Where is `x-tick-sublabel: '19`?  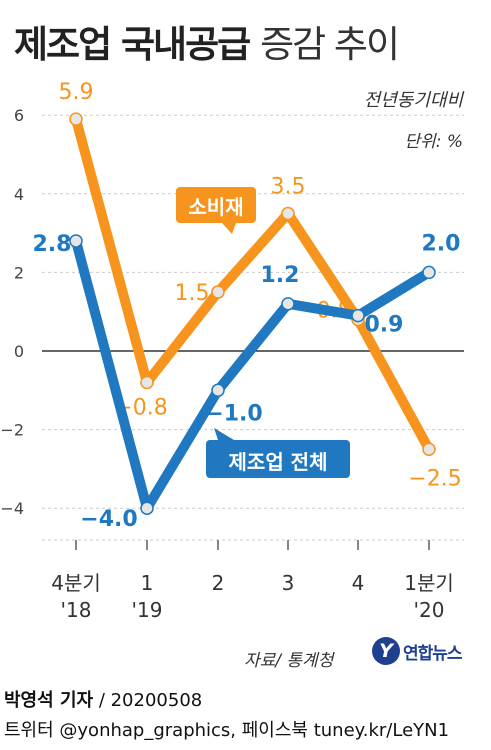
x-tick-sublabel: '19 is located at coordinates (147, 610).